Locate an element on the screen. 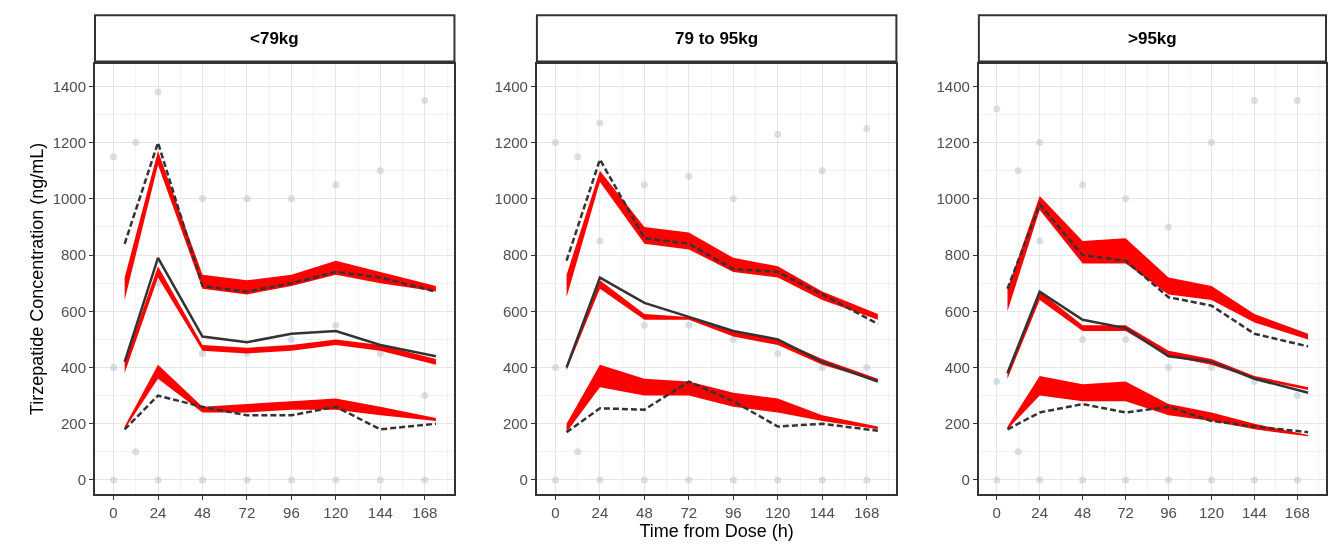 The image size is (1333, 556). y-tick-label: 800 is located at coordinates (957, 255).